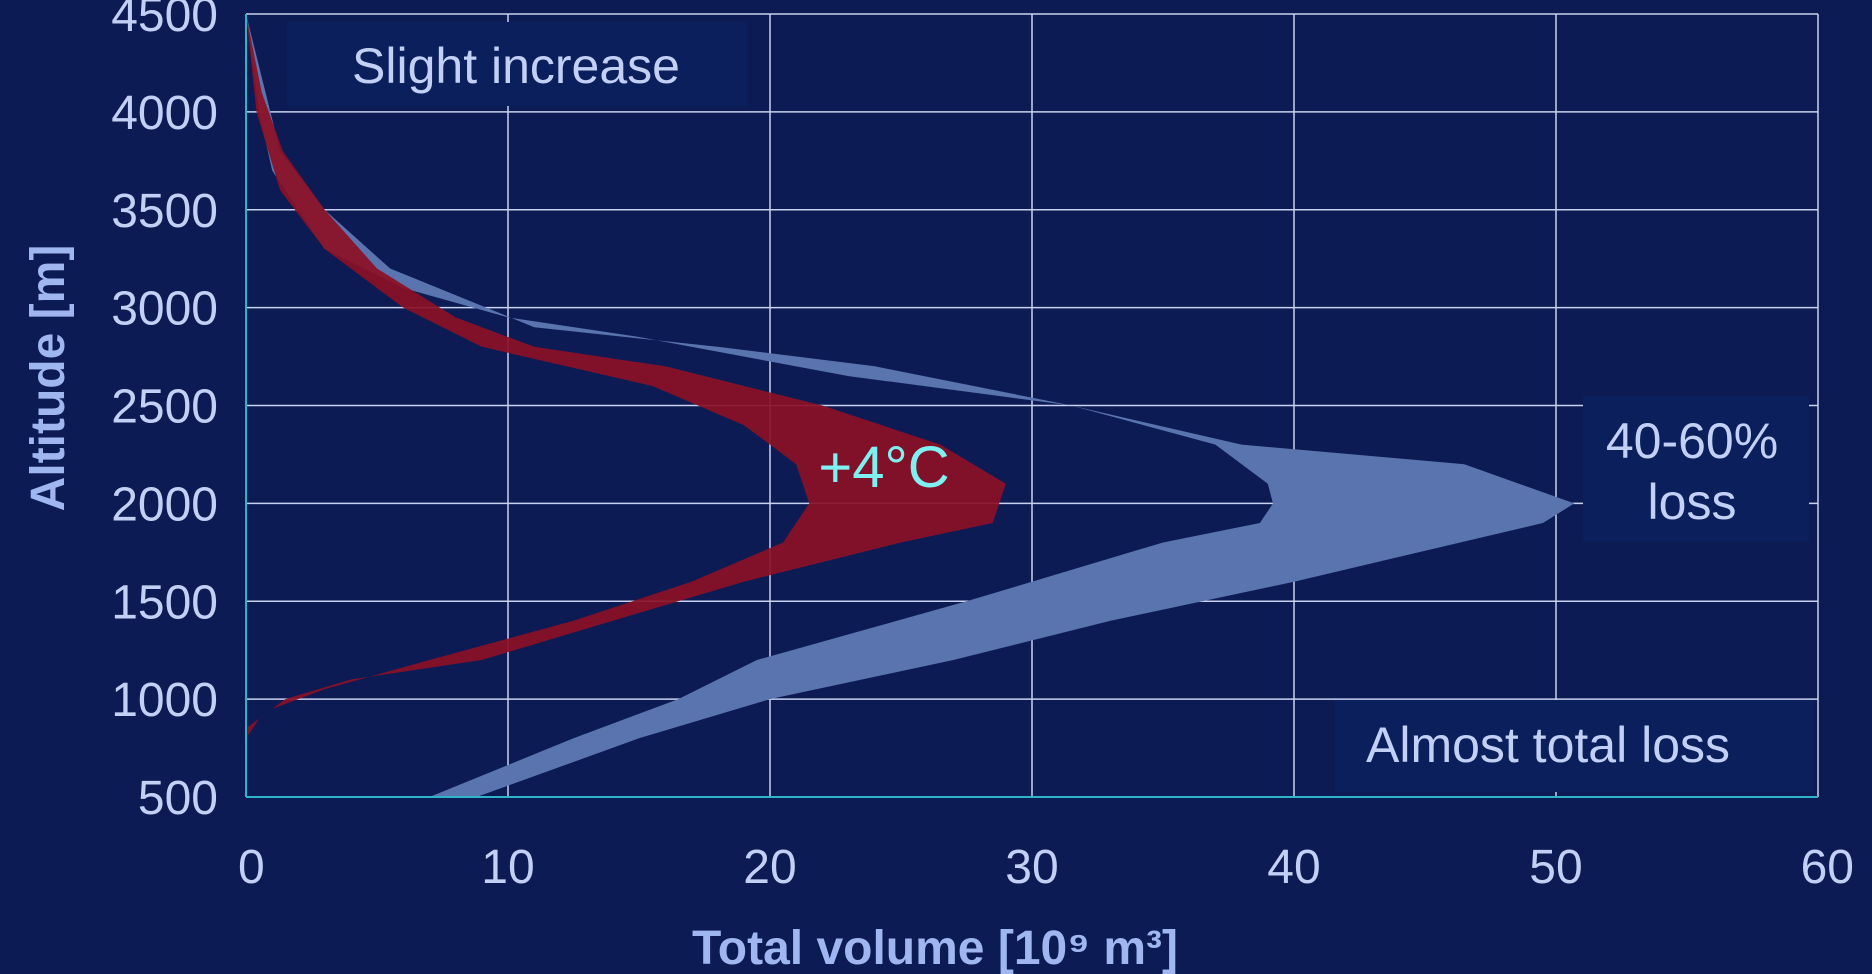 Image resolution: width=1872 pixels, height=974 pixels. What do you see at coordinates (507, 867) in the screenshot?
I see `x-tick-label: 10` at bounding box center [507, 867].